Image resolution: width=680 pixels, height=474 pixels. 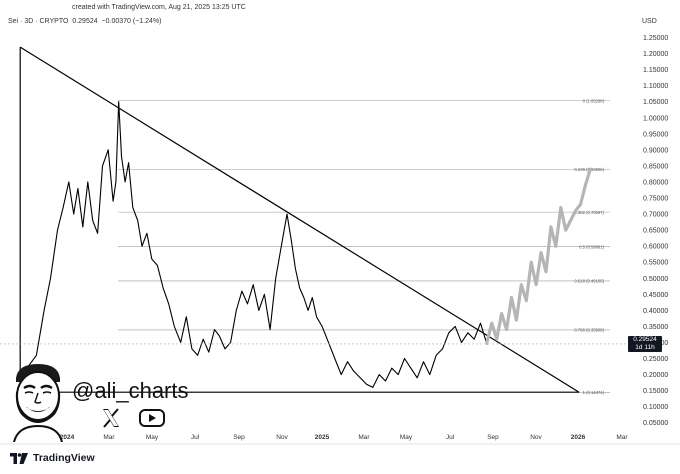 I want to click on currency-label: USD, so click(x=649, y=21).